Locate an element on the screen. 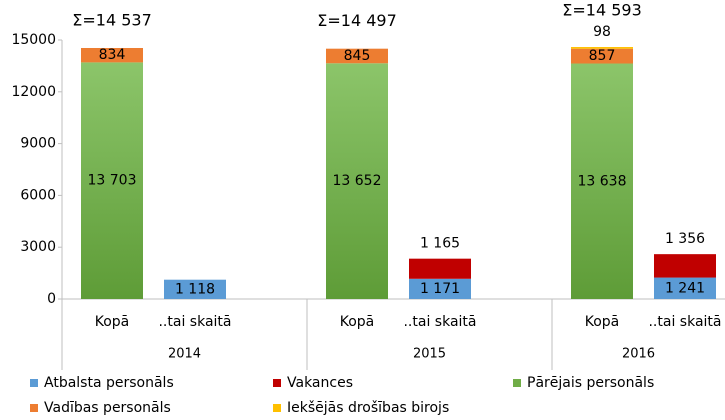 The width and height of the screenshot is (725, 420). data-label: 13 638 is located at coordinates (602, 181).